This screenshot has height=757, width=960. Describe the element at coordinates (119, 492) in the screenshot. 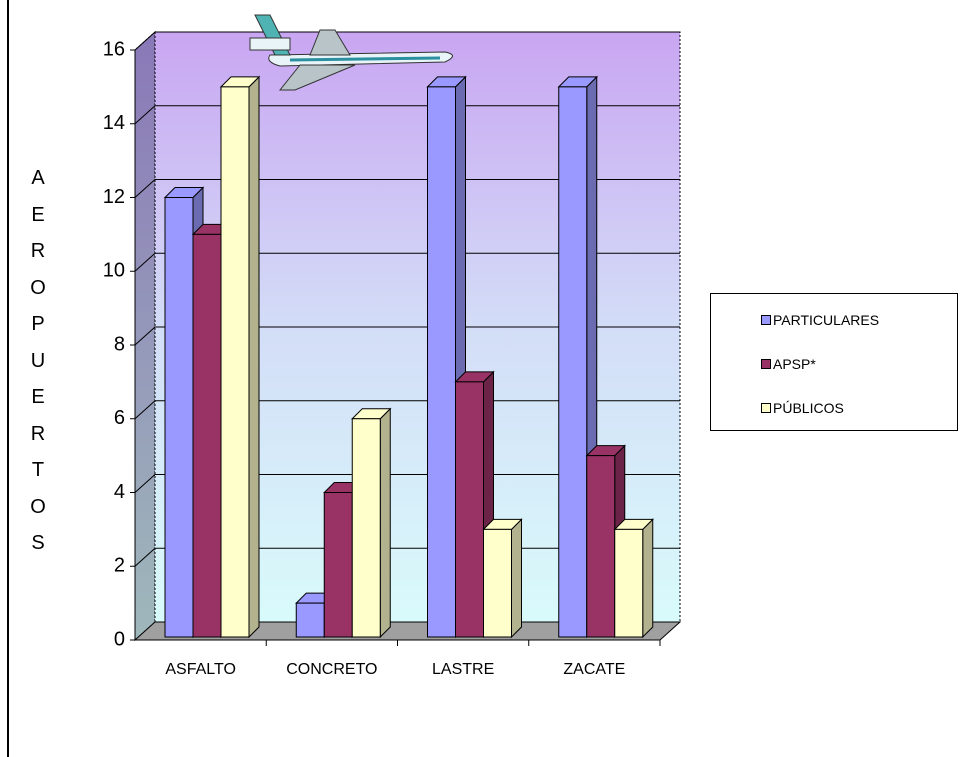

I see `y-tick-label: 4` at that location.